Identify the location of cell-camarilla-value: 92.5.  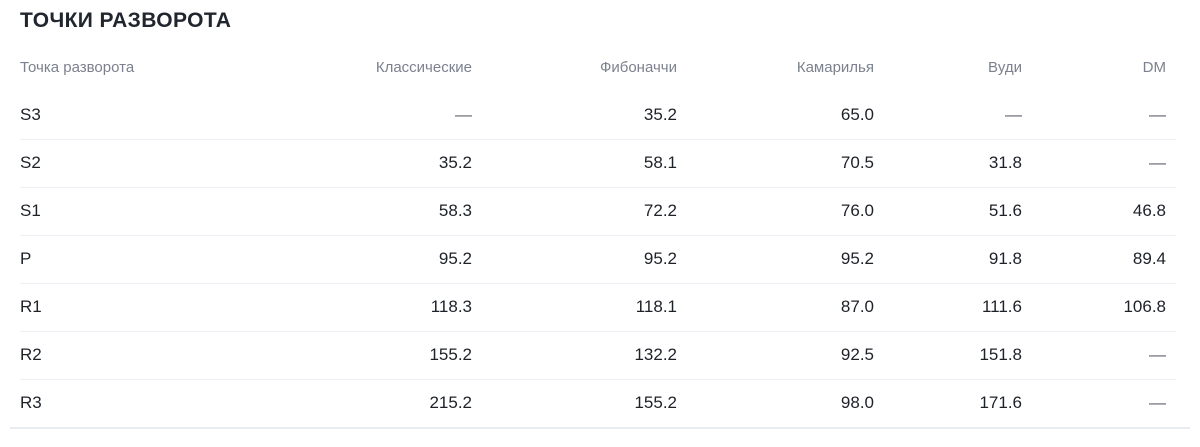
(775, 354).